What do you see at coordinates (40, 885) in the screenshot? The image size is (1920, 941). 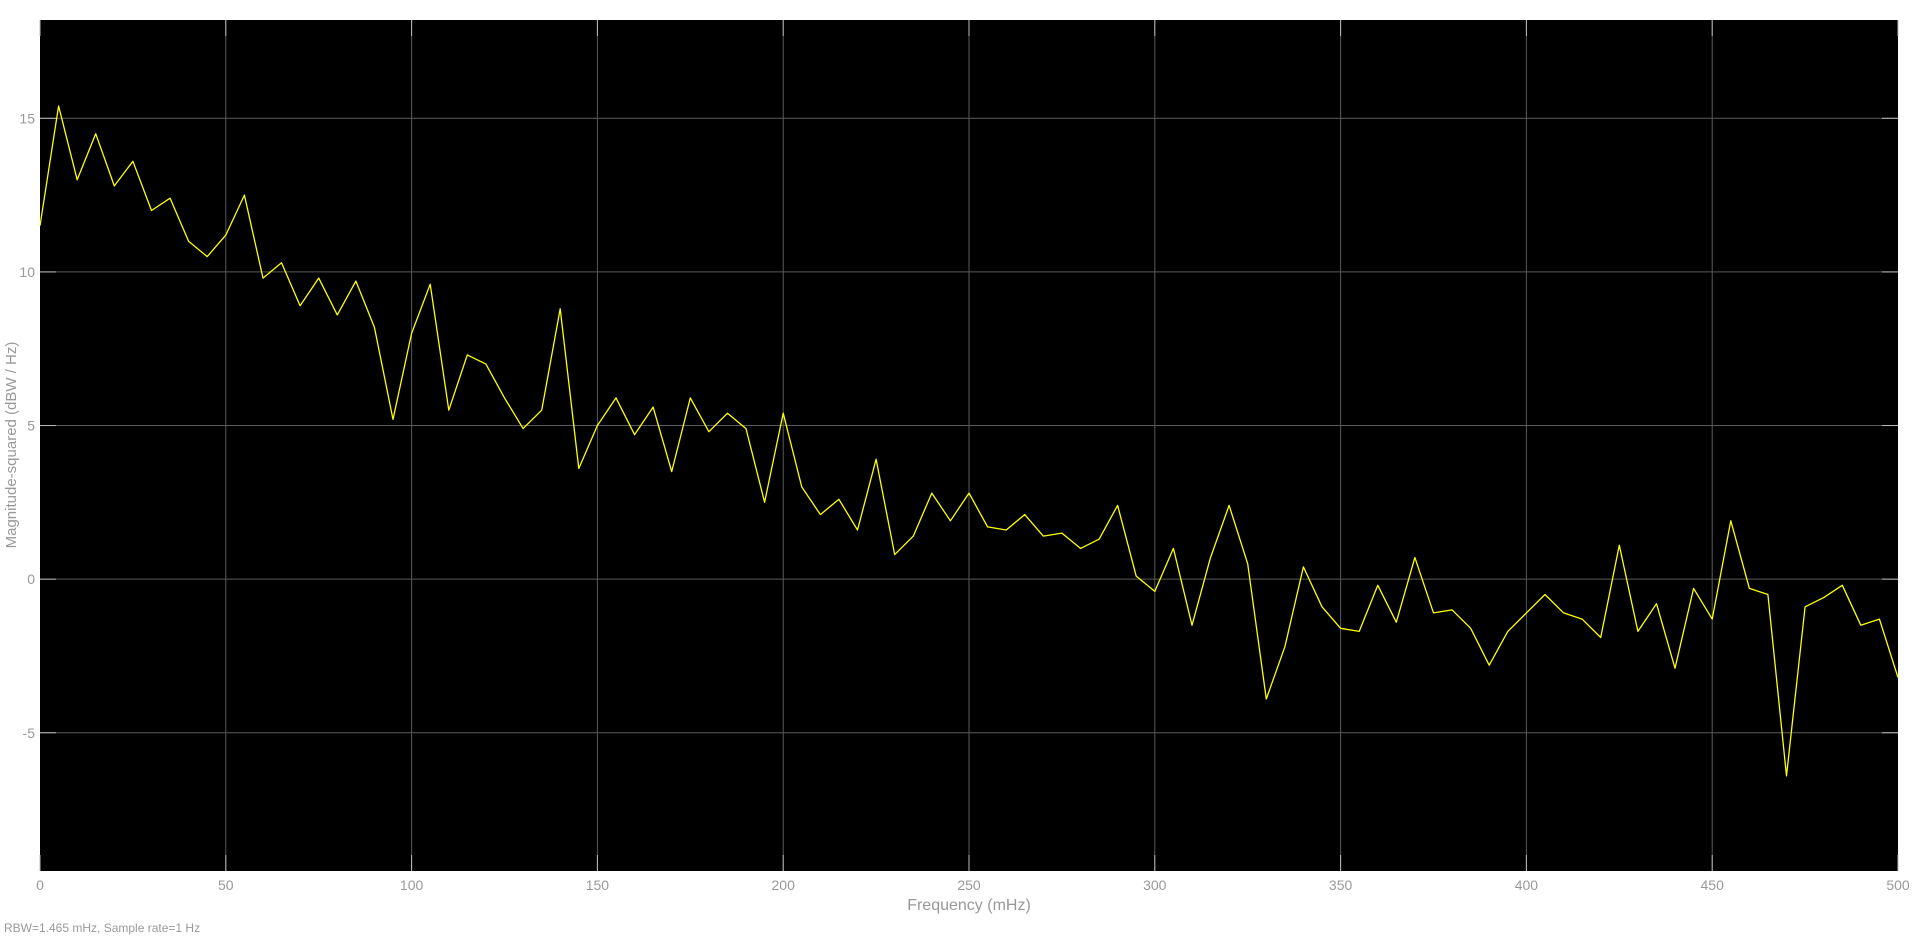 I see `x-tick-label: 0` at bounding box center [40, 885].